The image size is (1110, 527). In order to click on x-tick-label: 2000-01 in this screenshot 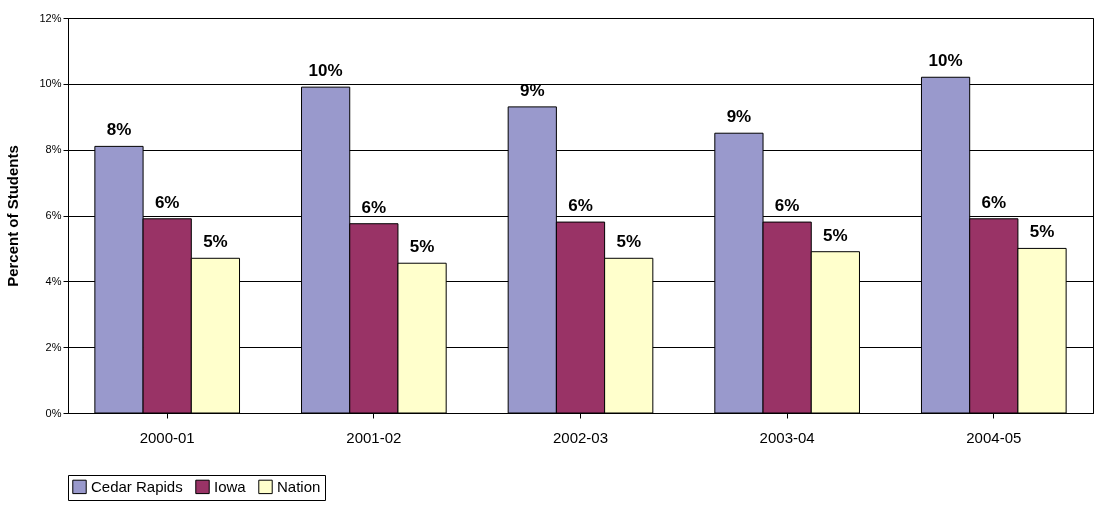, I will do `click(167, 437)`.